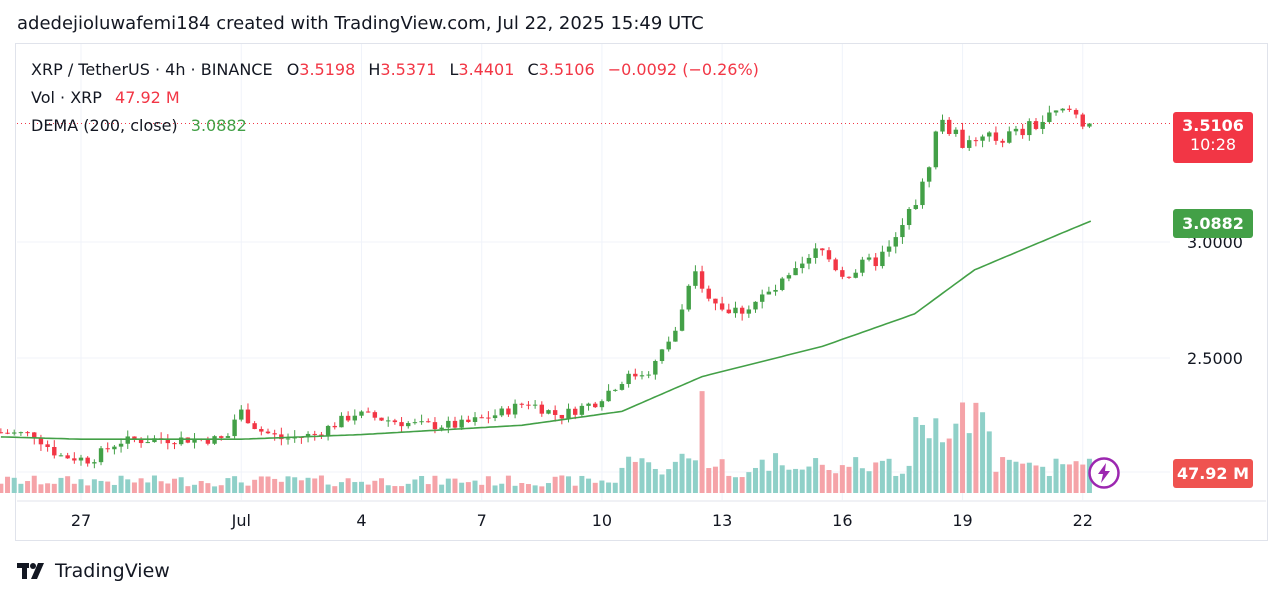  I want to click on footer-brand: TradingView, so click(93, 571).